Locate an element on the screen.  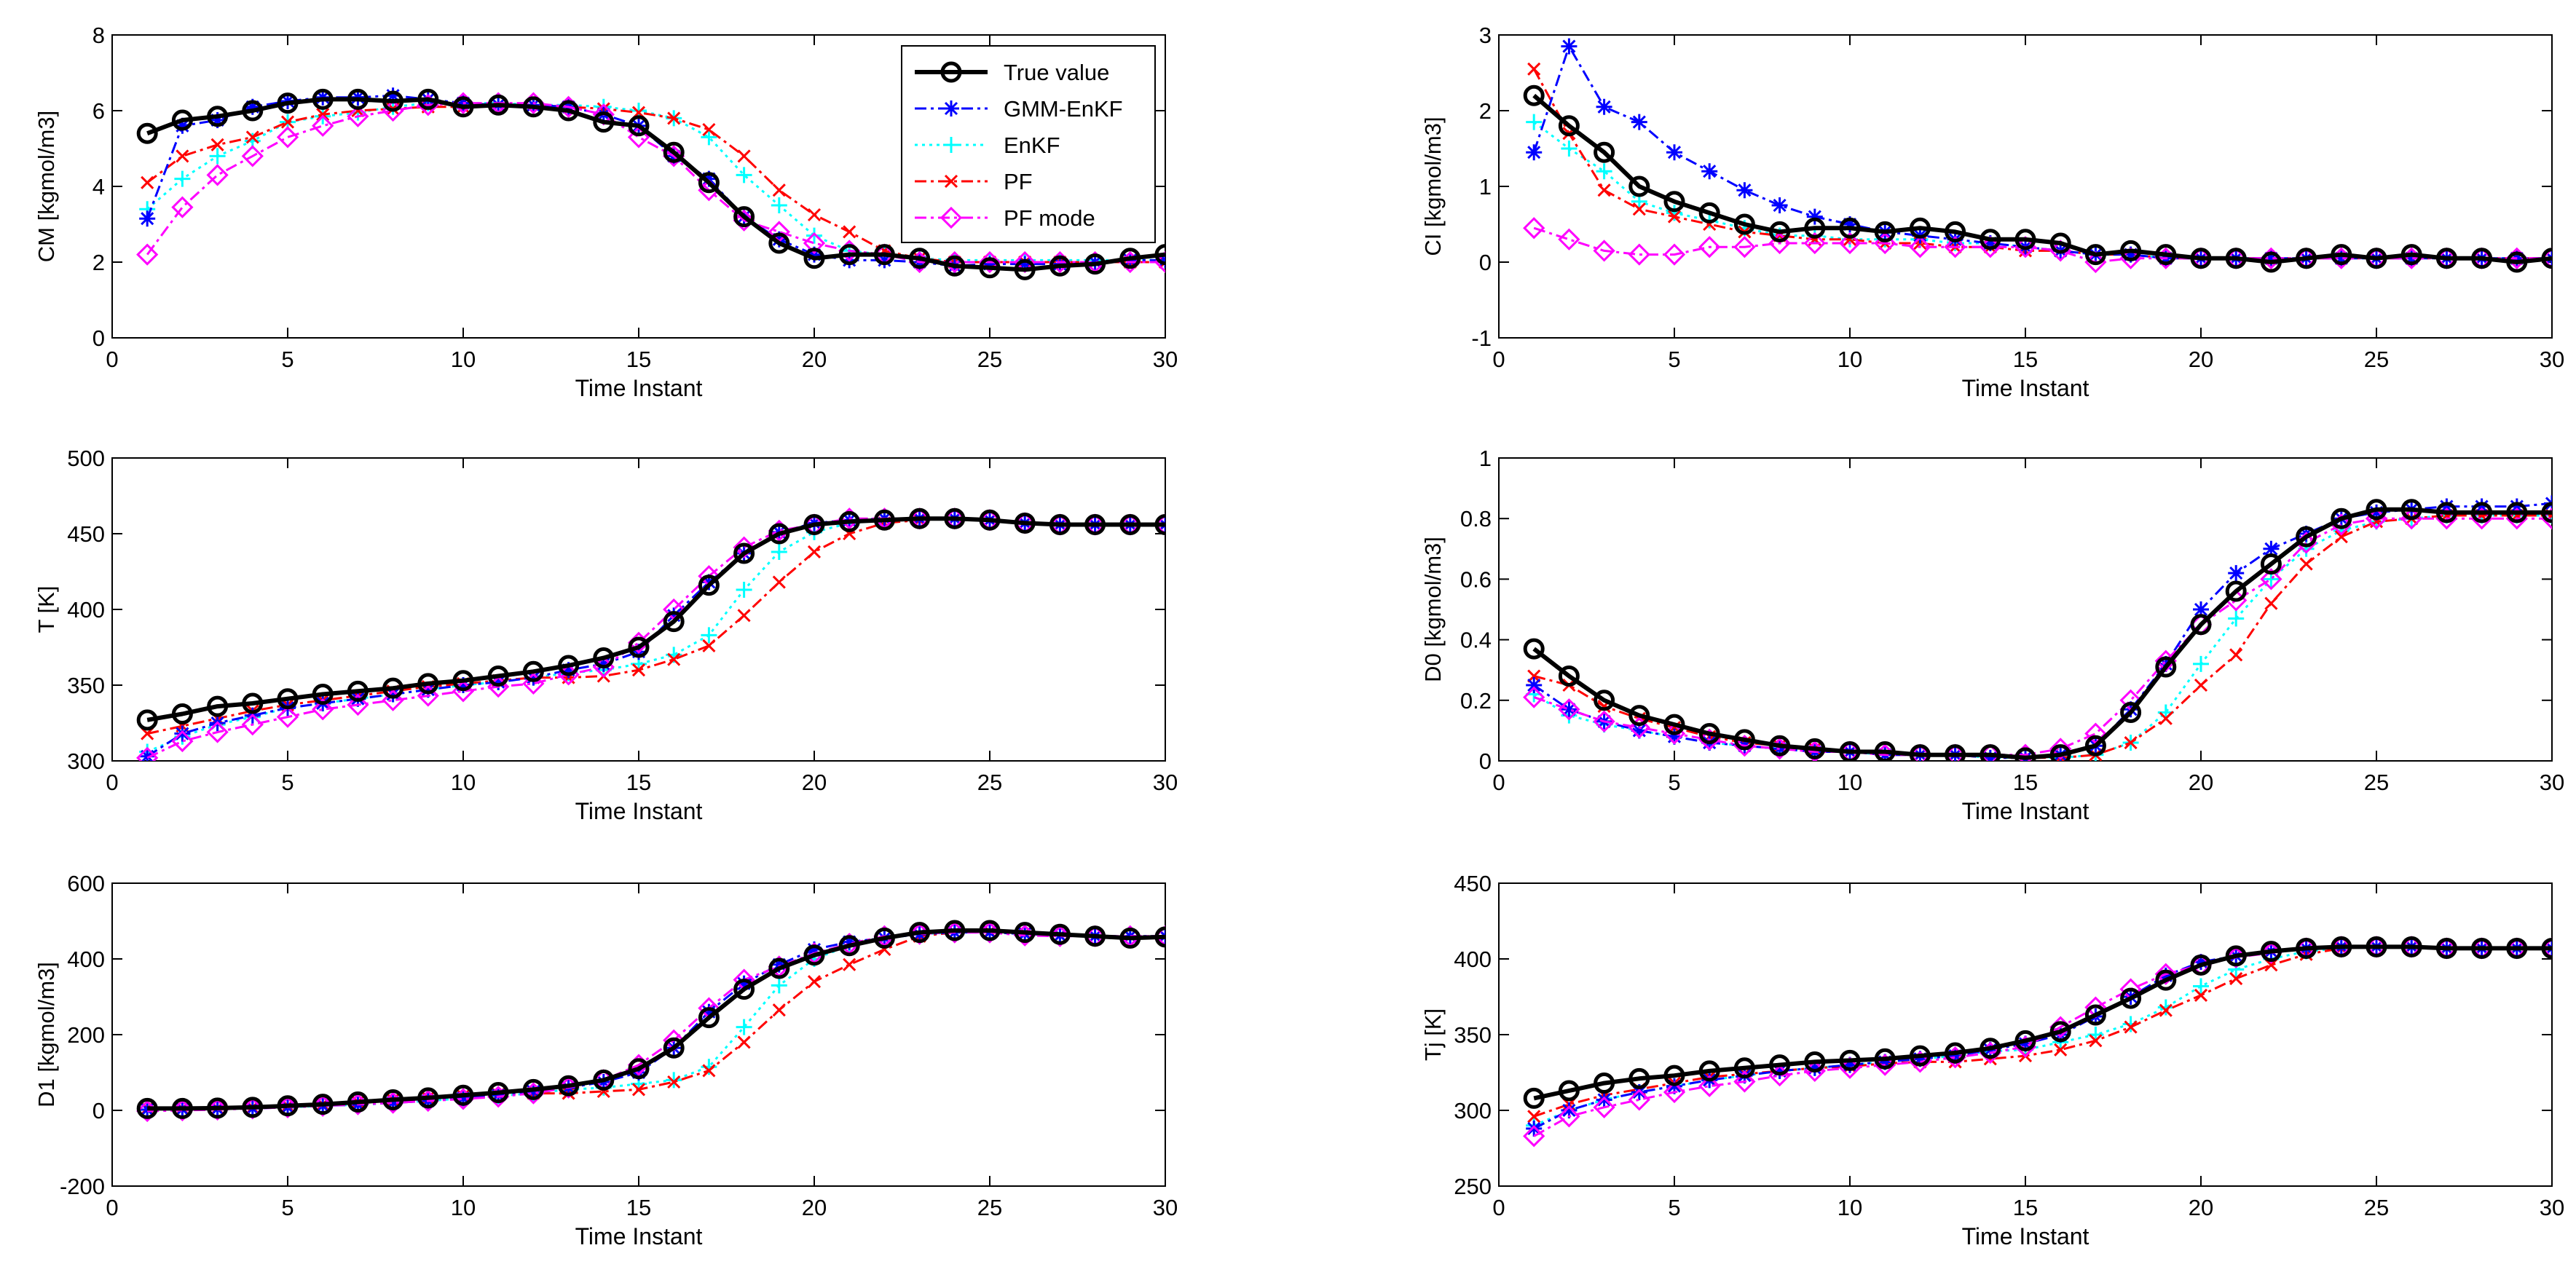
y-axis-label: D0 [kgmol/m3] is located at coordinates (1433, 609).